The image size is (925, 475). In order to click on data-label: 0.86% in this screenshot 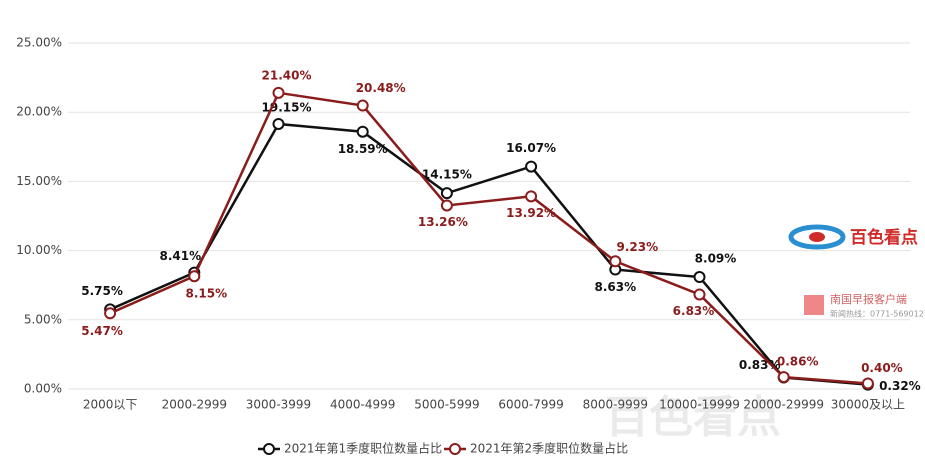, I will do `click(798, 362)`.